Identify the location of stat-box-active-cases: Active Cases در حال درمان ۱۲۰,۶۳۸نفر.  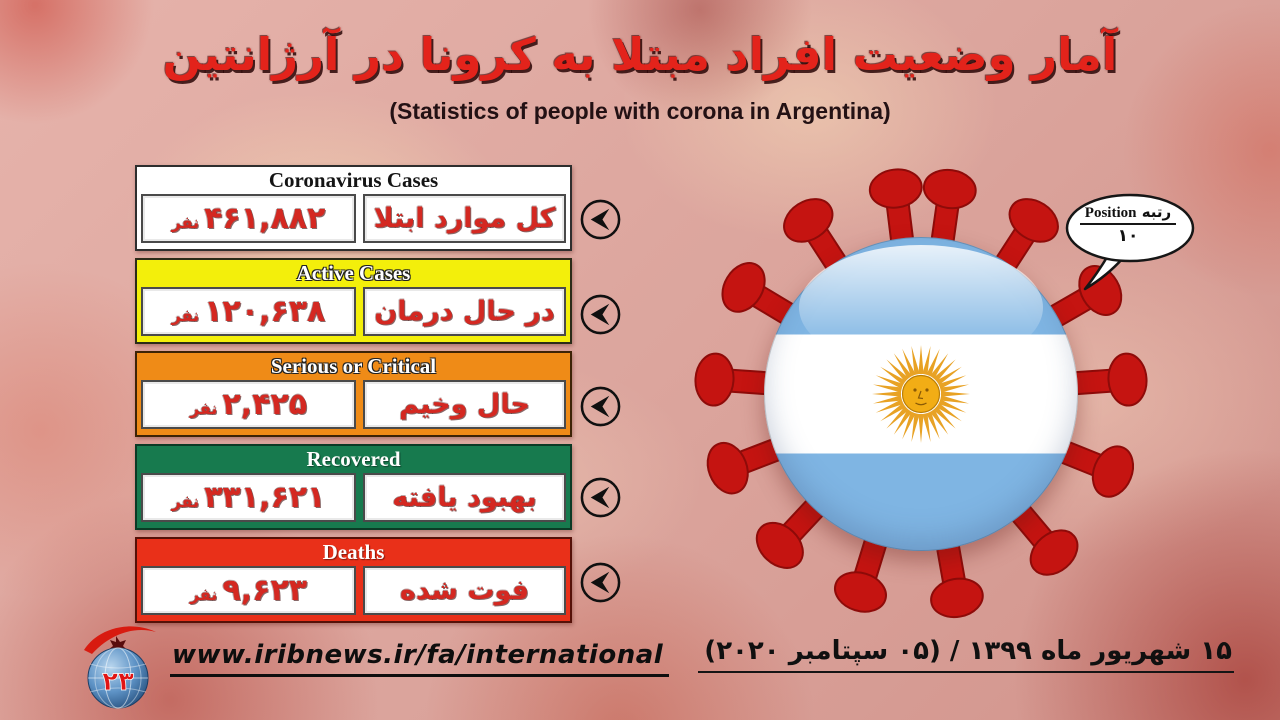
(353, 301).